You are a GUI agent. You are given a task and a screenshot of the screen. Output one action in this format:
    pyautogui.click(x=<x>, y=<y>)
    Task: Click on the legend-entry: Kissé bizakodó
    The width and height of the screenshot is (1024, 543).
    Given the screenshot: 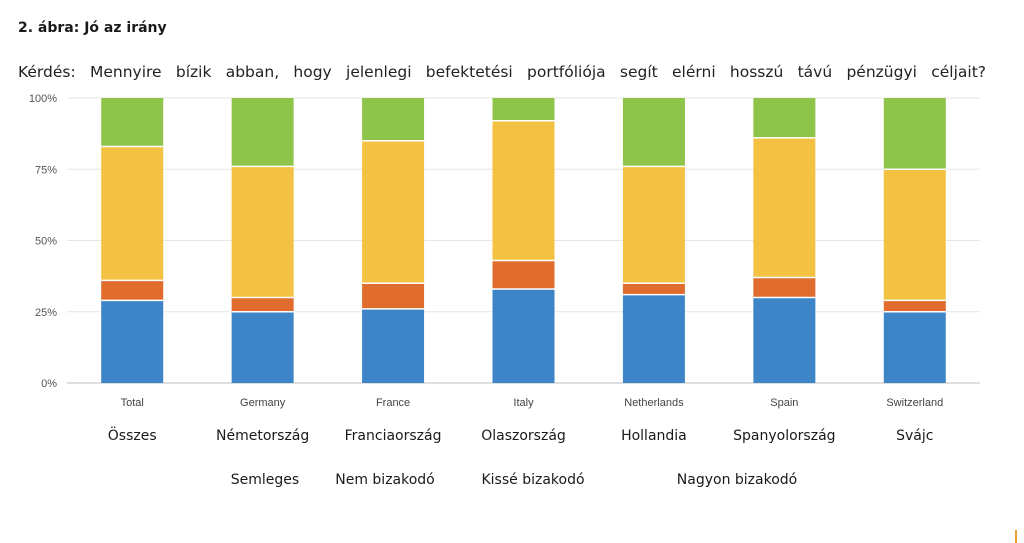 What is the action you would take?
    pyautogui.click(x=533, y=480)
    